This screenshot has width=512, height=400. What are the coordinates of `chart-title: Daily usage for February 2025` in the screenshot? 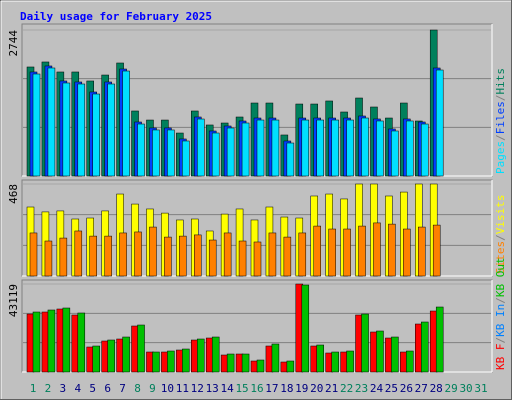 It's located at (116, 16).